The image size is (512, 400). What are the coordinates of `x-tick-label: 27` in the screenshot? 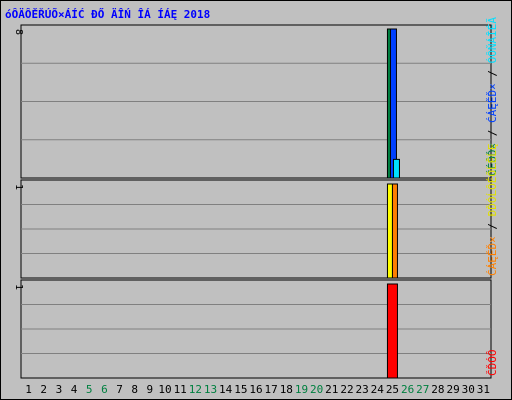 It's located at (422, 389).